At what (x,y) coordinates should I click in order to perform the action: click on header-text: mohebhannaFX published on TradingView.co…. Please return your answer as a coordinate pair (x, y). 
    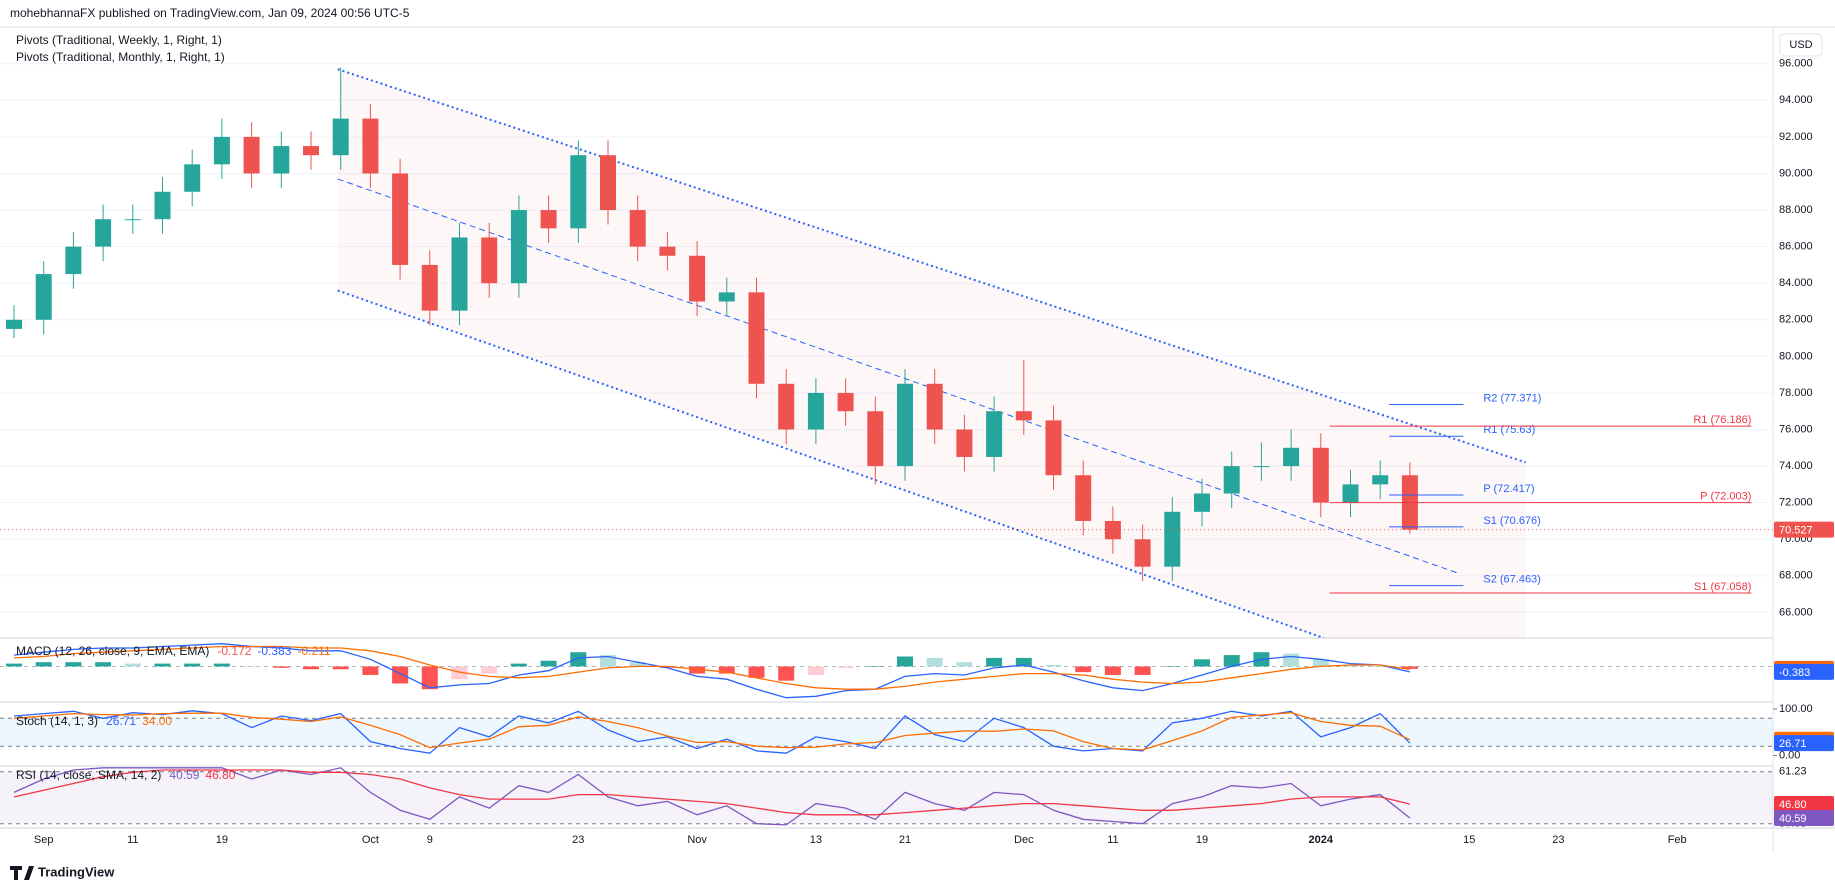
    Looking at the image, I should click on (210, 13).